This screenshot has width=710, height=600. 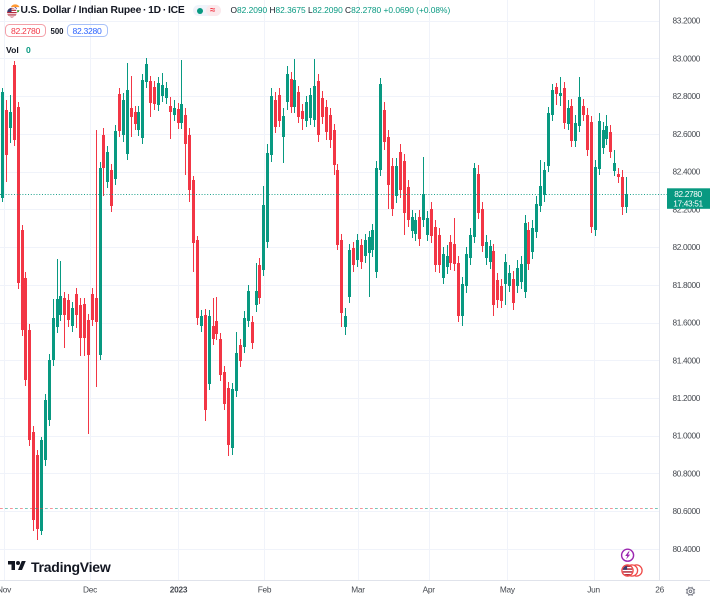 What do you see at coordinates (687, 172) in the screenshot?
I see `svg-text: 82.4000` at bounding box center [687, 172].